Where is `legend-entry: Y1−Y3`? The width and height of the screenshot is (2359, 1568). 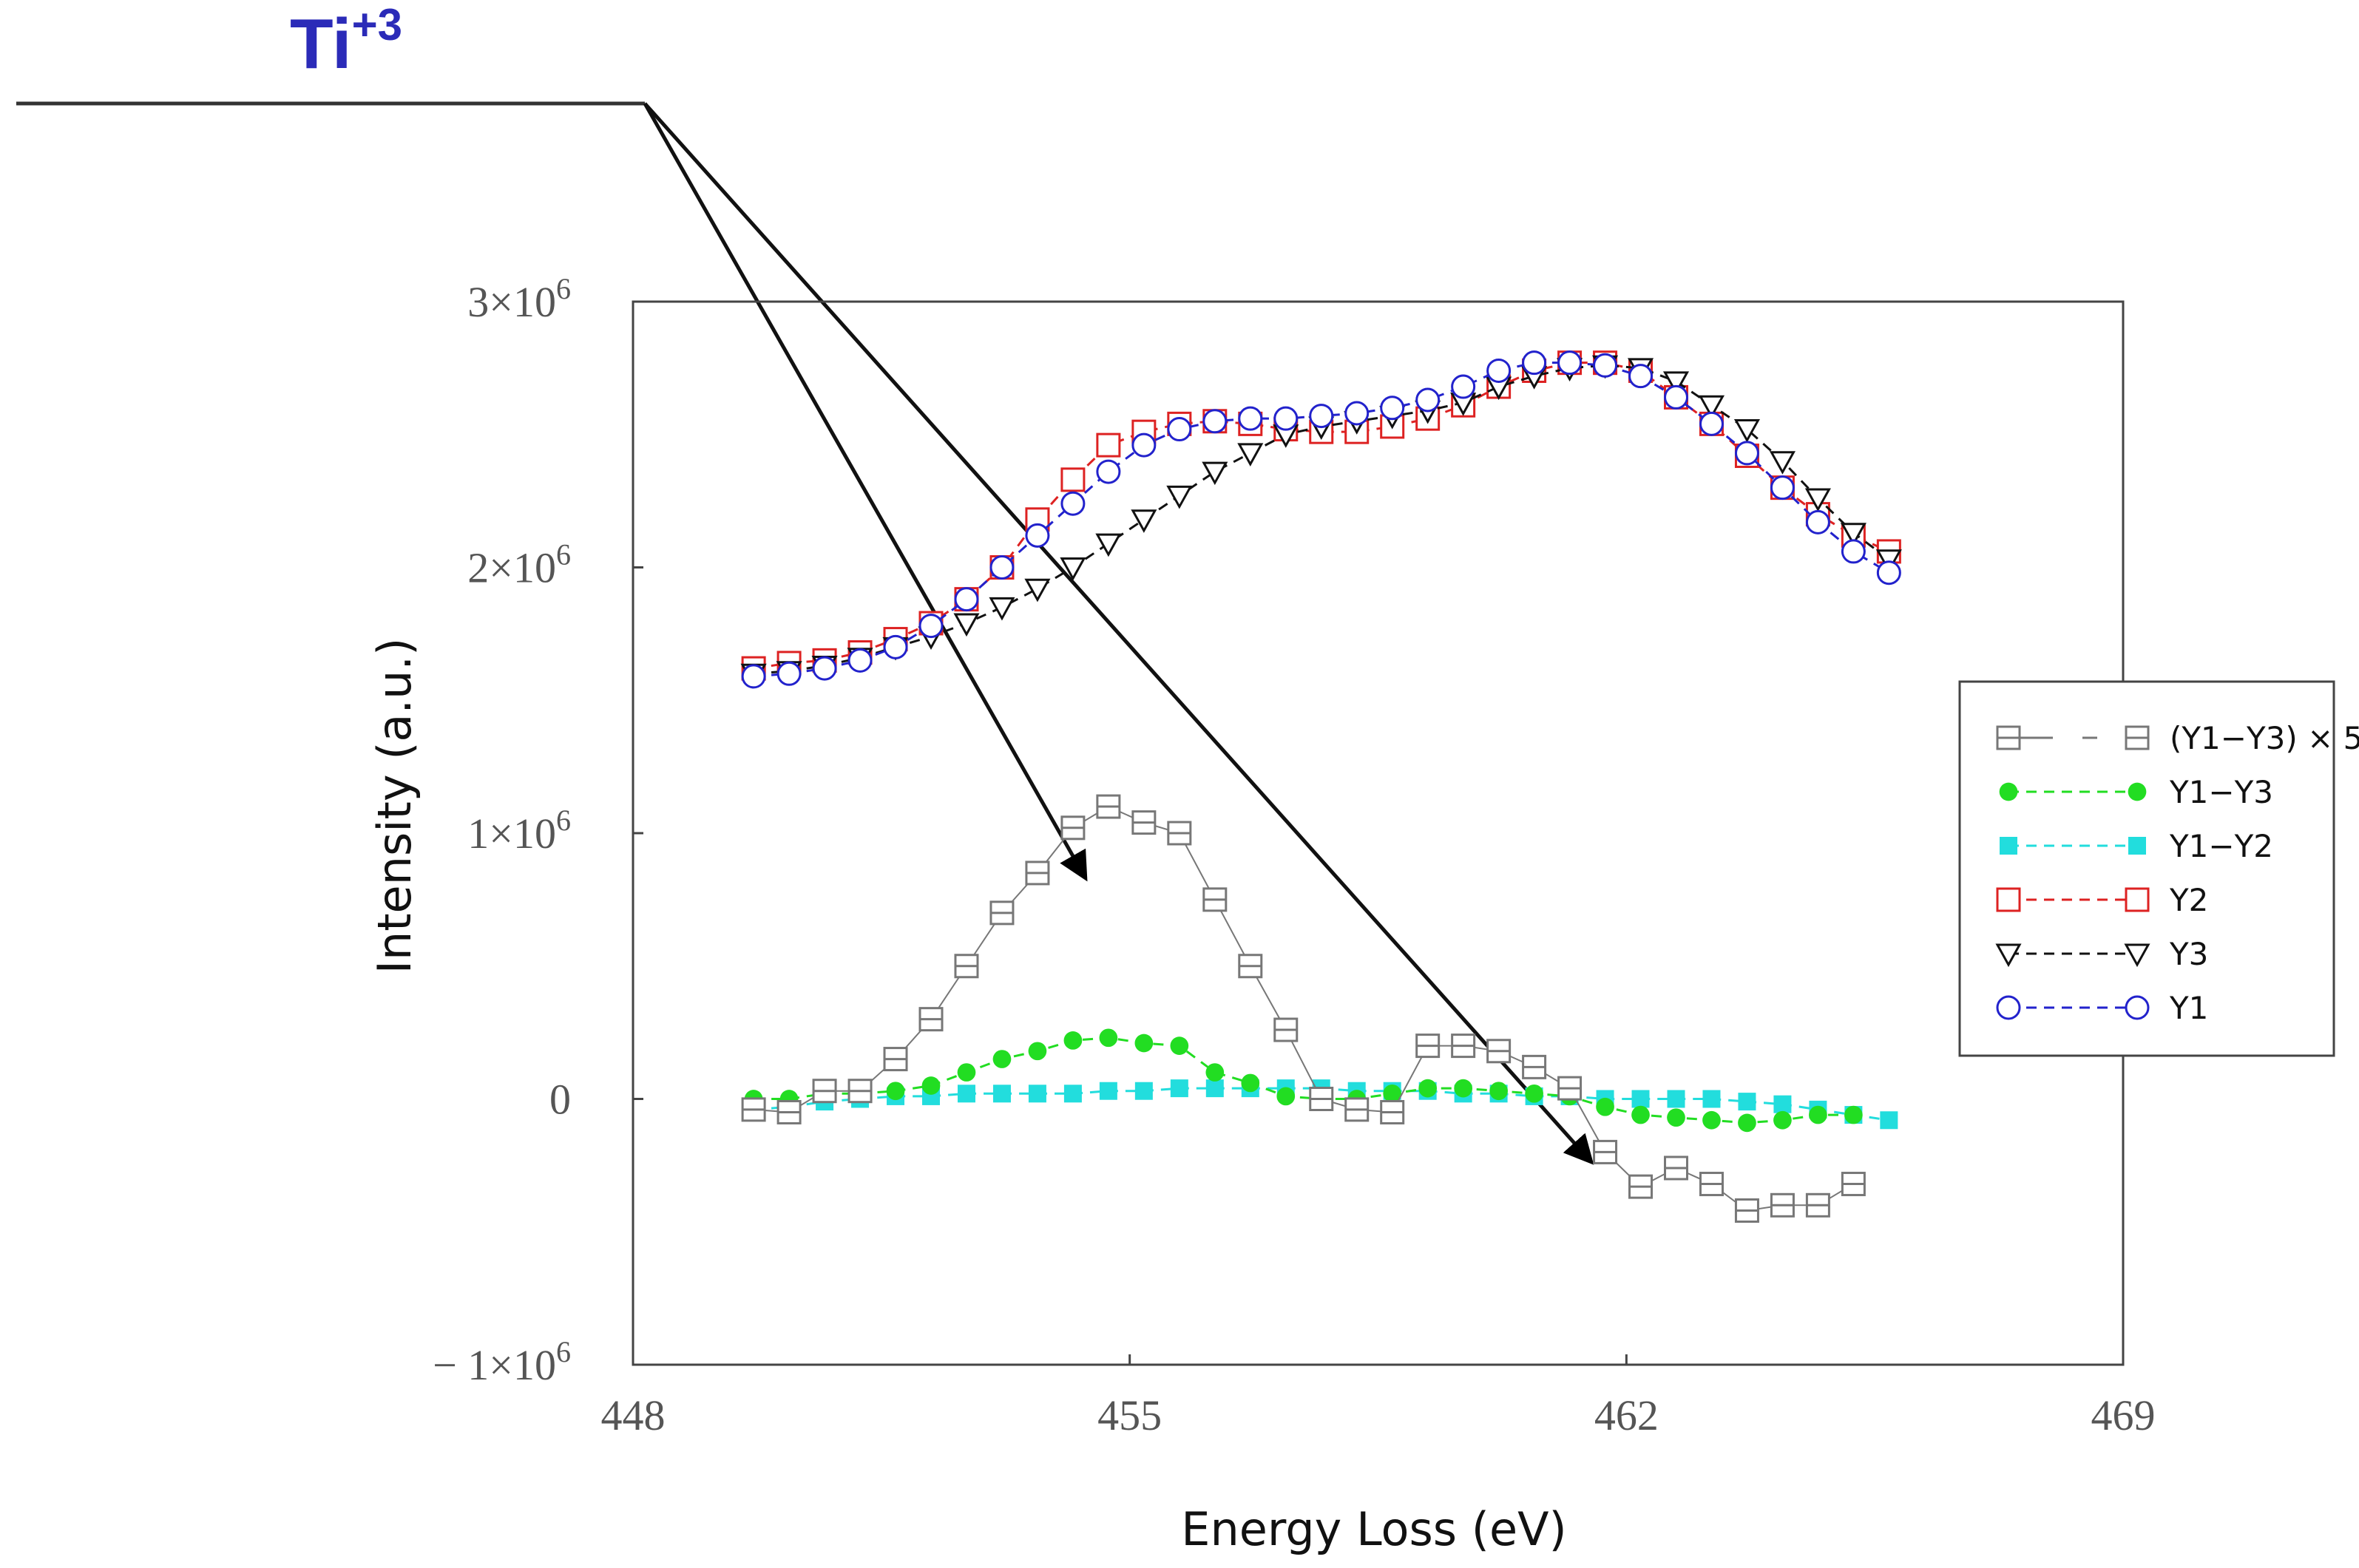 legend-entry: Y1−Y3 is located at coordinates (2136, 792).